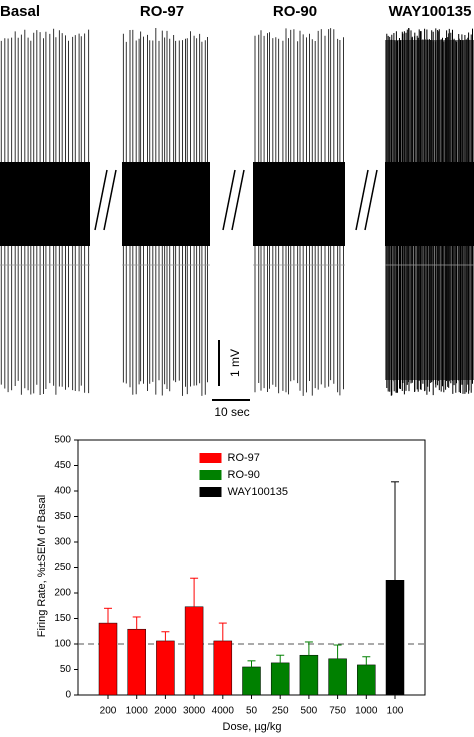 The height and width of the screenshot is (737, 474). I want to click on y-tick-label: 450, so click(62, 465).